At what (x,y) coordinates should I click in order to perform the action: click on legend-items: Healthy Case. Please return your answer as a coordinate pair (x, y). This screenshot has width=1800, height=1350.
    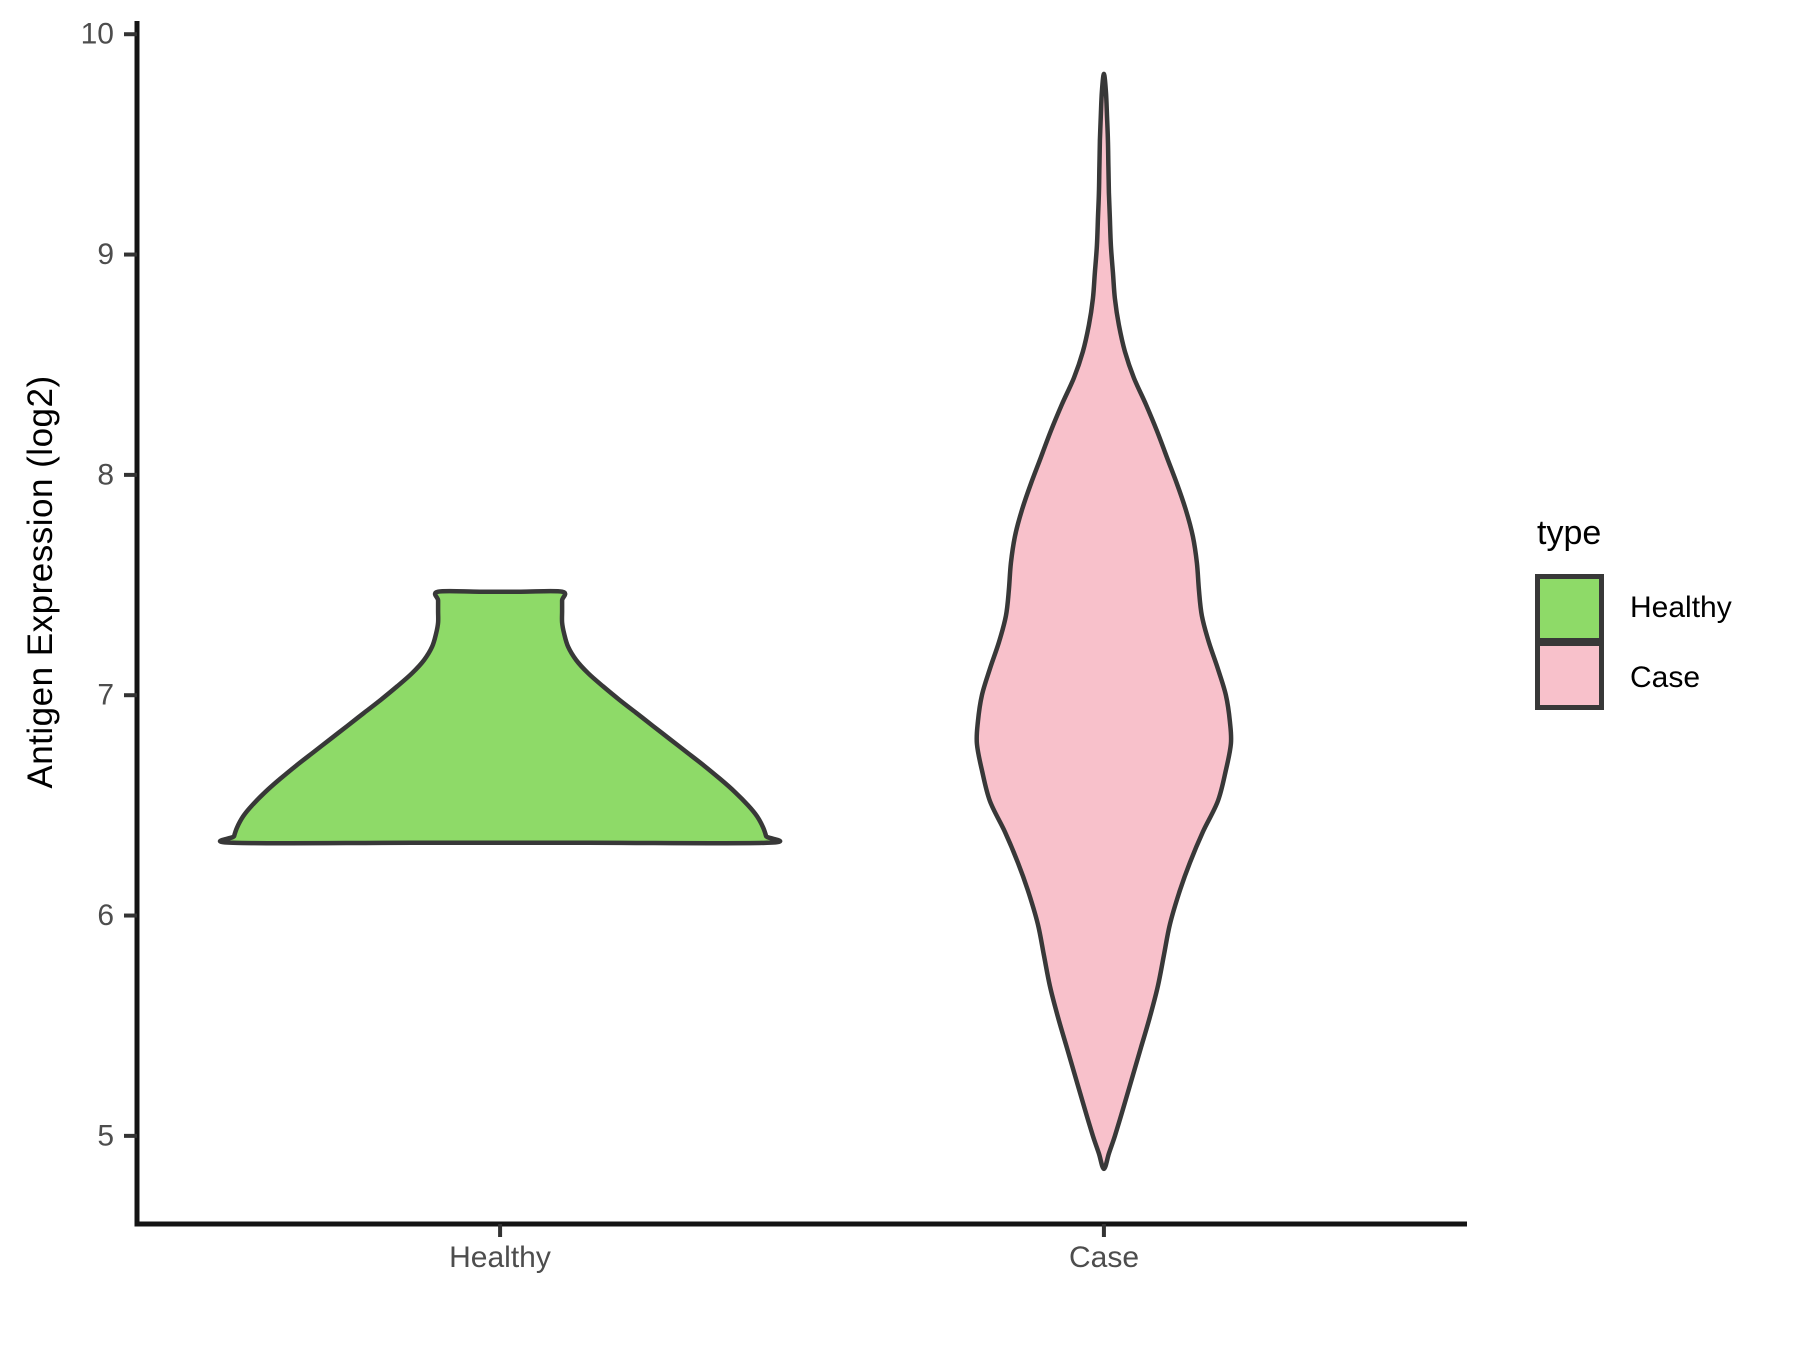
    Looking at the image, I should click on (1633, 643).